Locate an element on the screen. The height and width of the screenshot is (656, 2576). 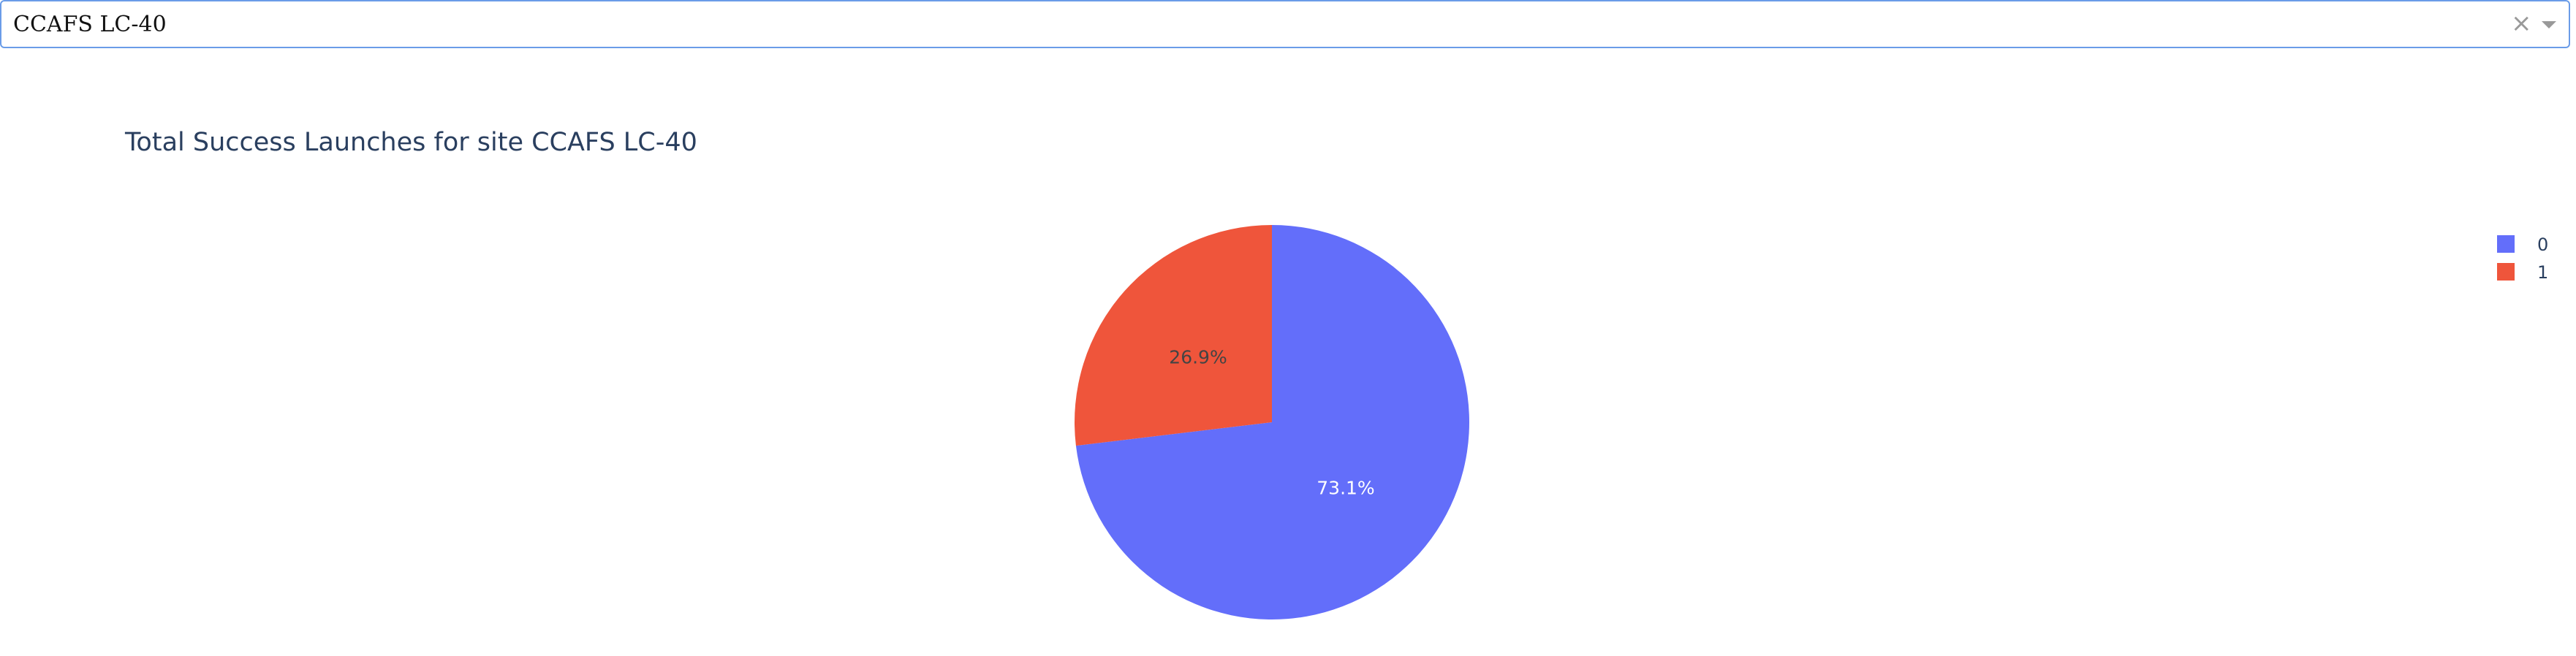
close-icon: × is located at coordinates (2521, 24).